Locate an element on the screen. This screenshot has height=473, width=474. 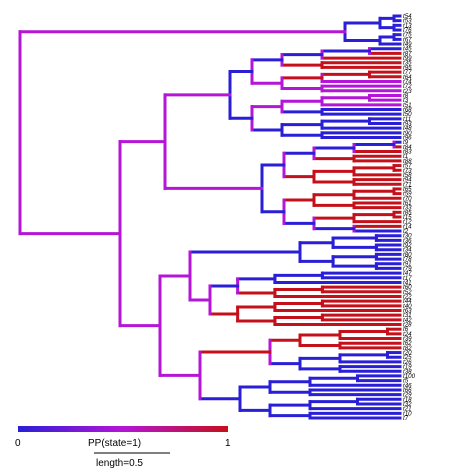
tip-label: t68 is located at coordinates (407, 109).